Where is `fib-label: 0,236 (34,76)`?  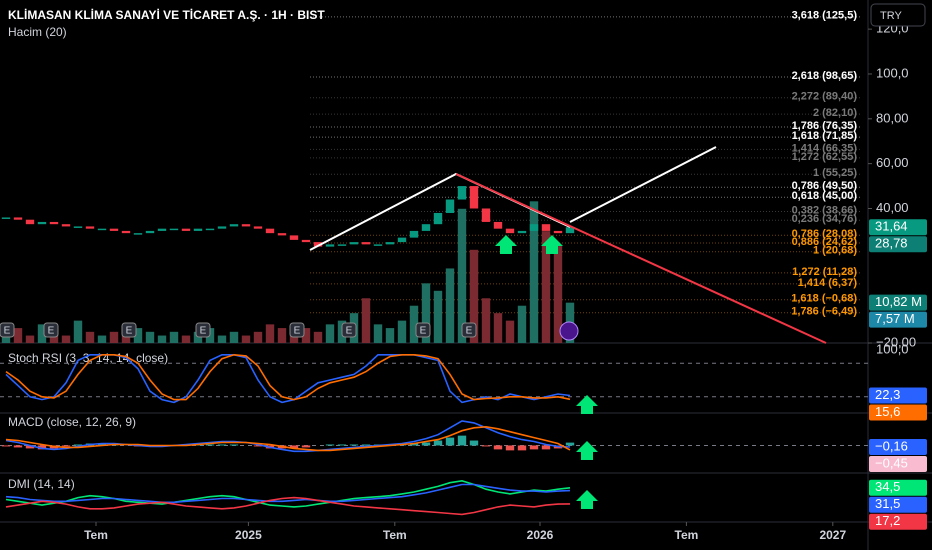 fib-label: 0,236 (34,76) is located at coordinates (825, 219).